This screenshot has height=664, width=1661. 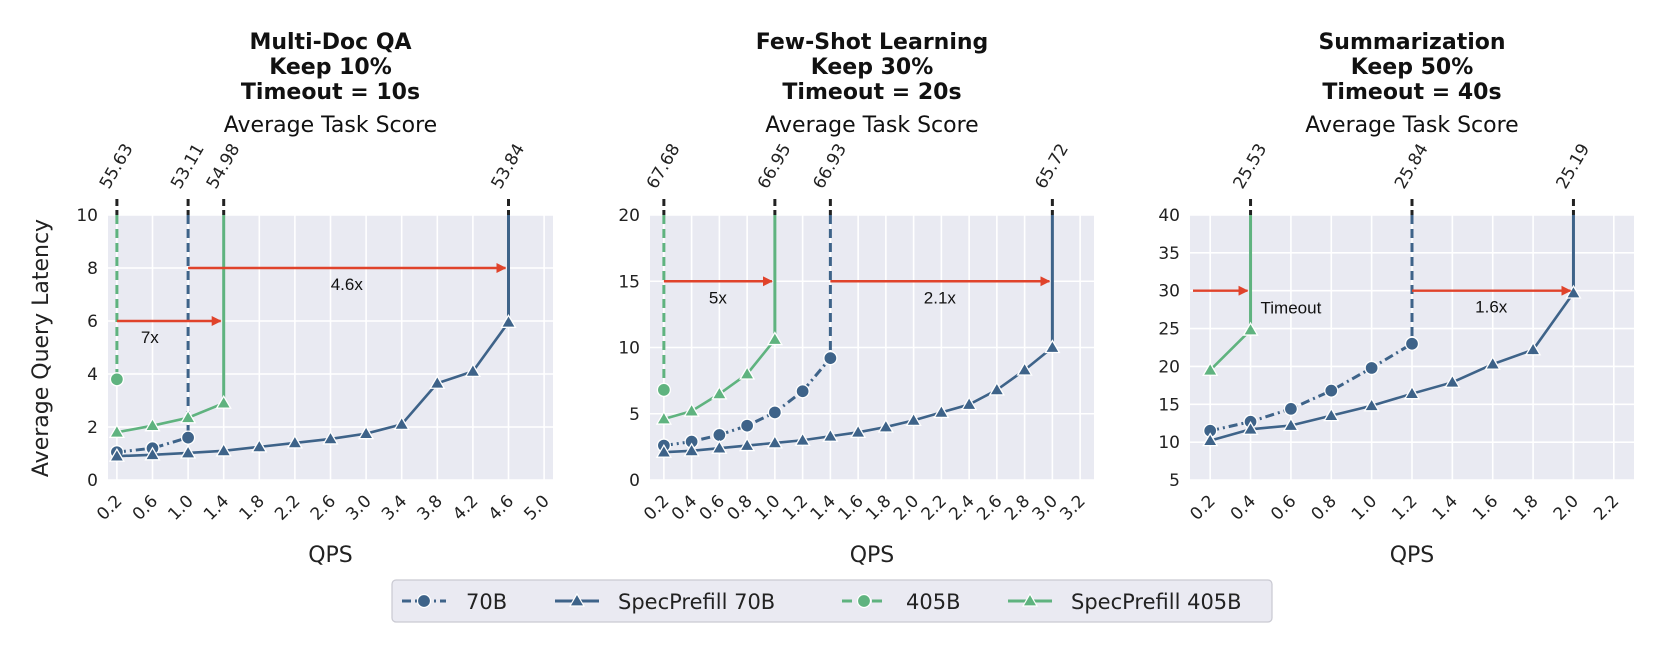 I want to click on panel-title-line-2: Keep 10%, so click(x=330, y=67).